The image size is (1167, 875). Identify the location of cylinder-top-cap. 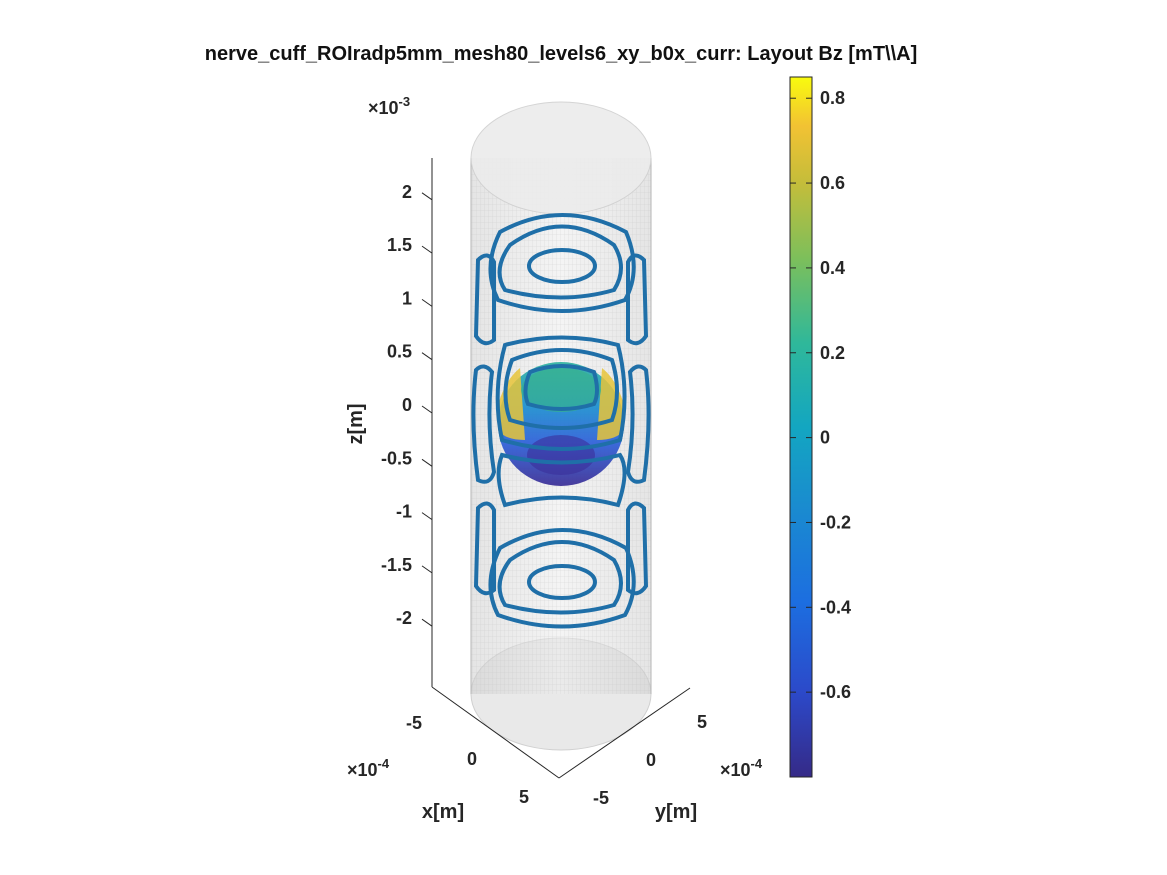
(561, 158).